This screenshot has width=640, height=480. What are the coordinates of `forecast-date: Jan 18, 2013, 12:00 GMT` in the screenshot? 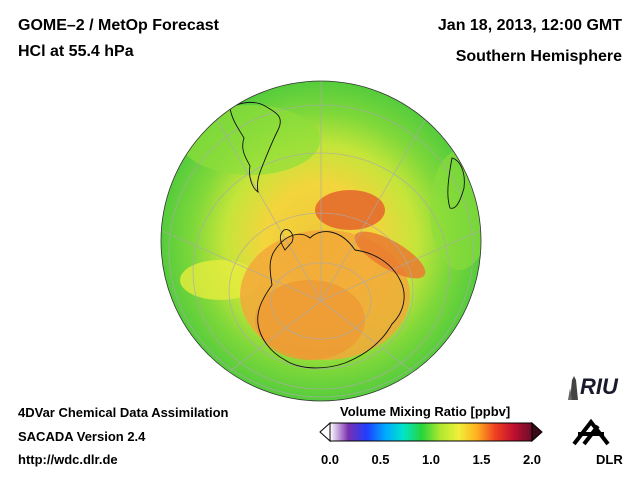 It's located at (529, 25).